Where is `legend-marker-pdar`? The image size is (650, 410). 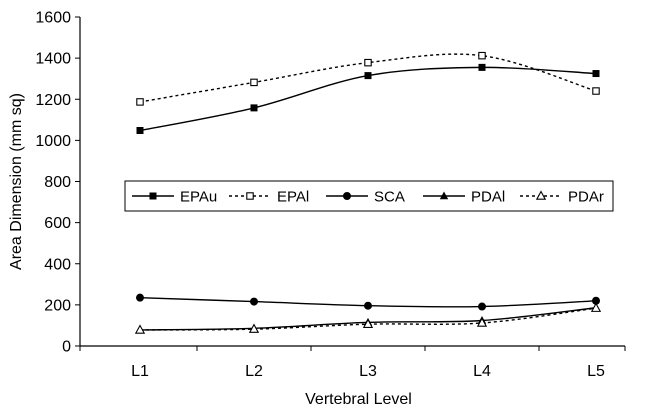 legend-marker-pdar is located at coordinates (541, 195).